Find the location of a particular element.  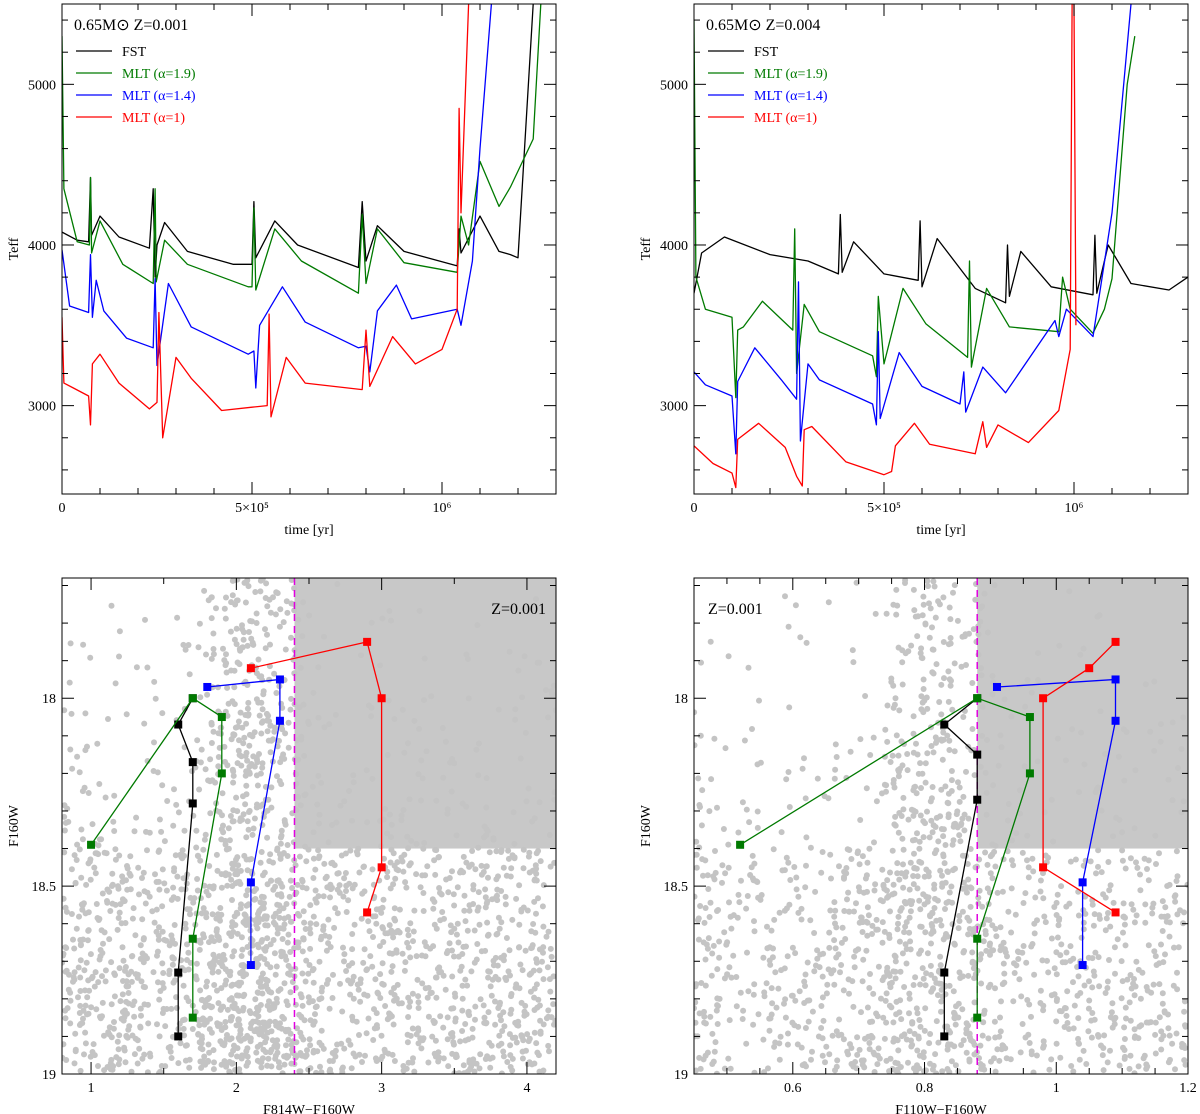

x-tick-label: 0 is located at coordinates (62, 508).